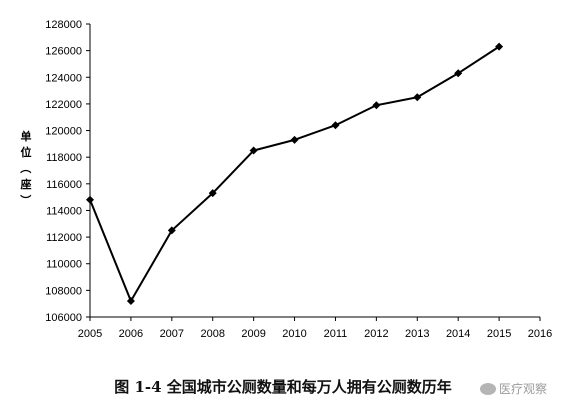 The width and height of the screenshot is (566, 414). I want to click on y-axis-label: 单位 （ 座 ）, so click(25, 167).